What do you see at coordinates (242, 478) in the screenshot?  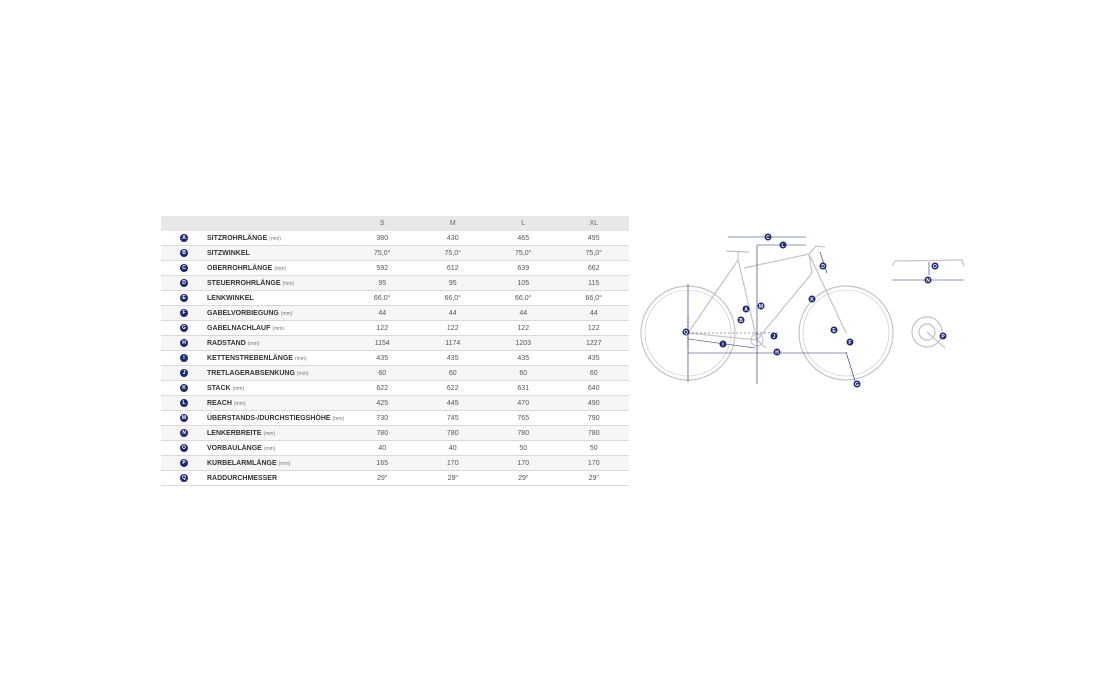 I see `row-label: RADDURCHMESSER` at bounding box center [242, 478].